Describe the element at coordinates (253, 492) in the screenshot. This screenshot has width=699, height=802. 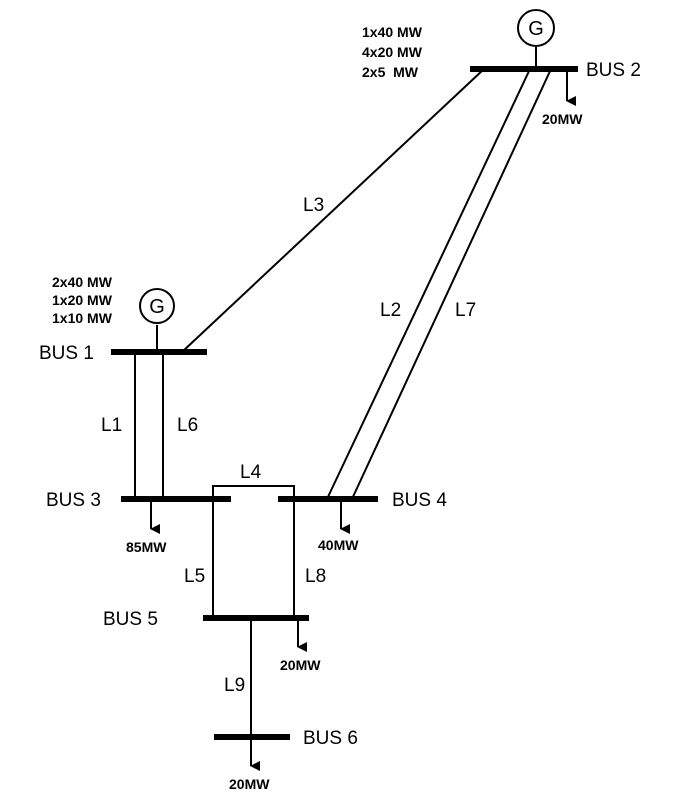
I see `line-l4` at that location.